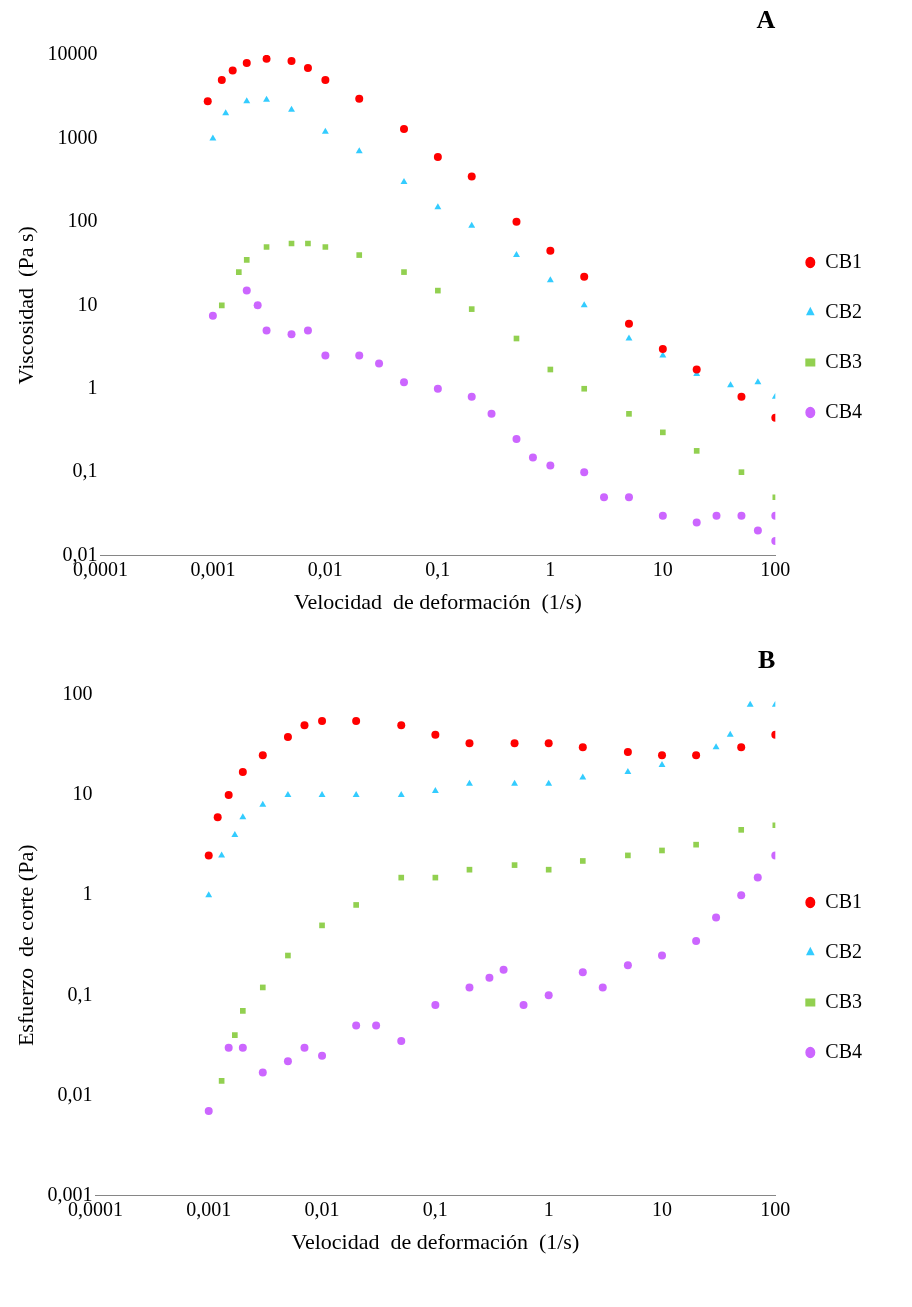 The height and width of the screenshot is (1307, 912). Describe the element at coordinates (25, 305) in the screenshot. I see `y-axis-title: Viscosidad (Pa s)` at that location.